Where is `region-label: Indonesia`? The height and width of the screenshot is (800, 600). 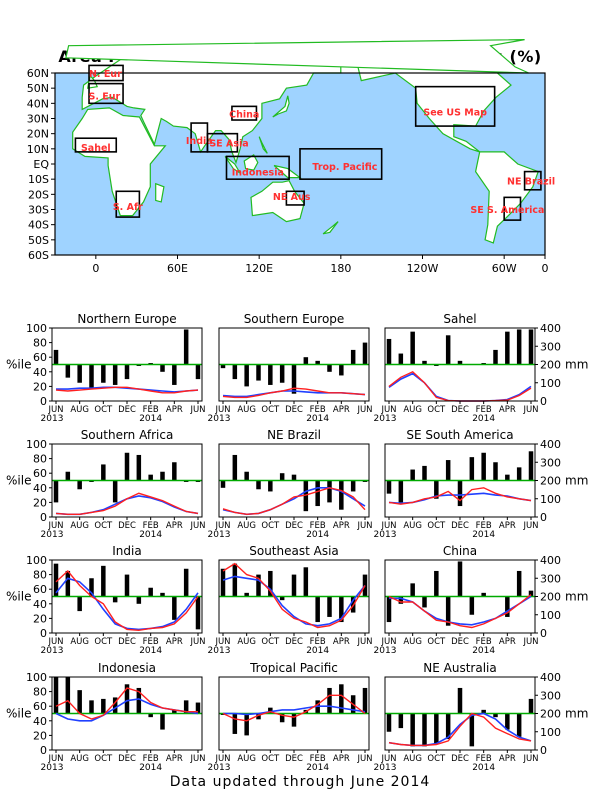
region-label: Indonesia is located at coordinates (258, 172).